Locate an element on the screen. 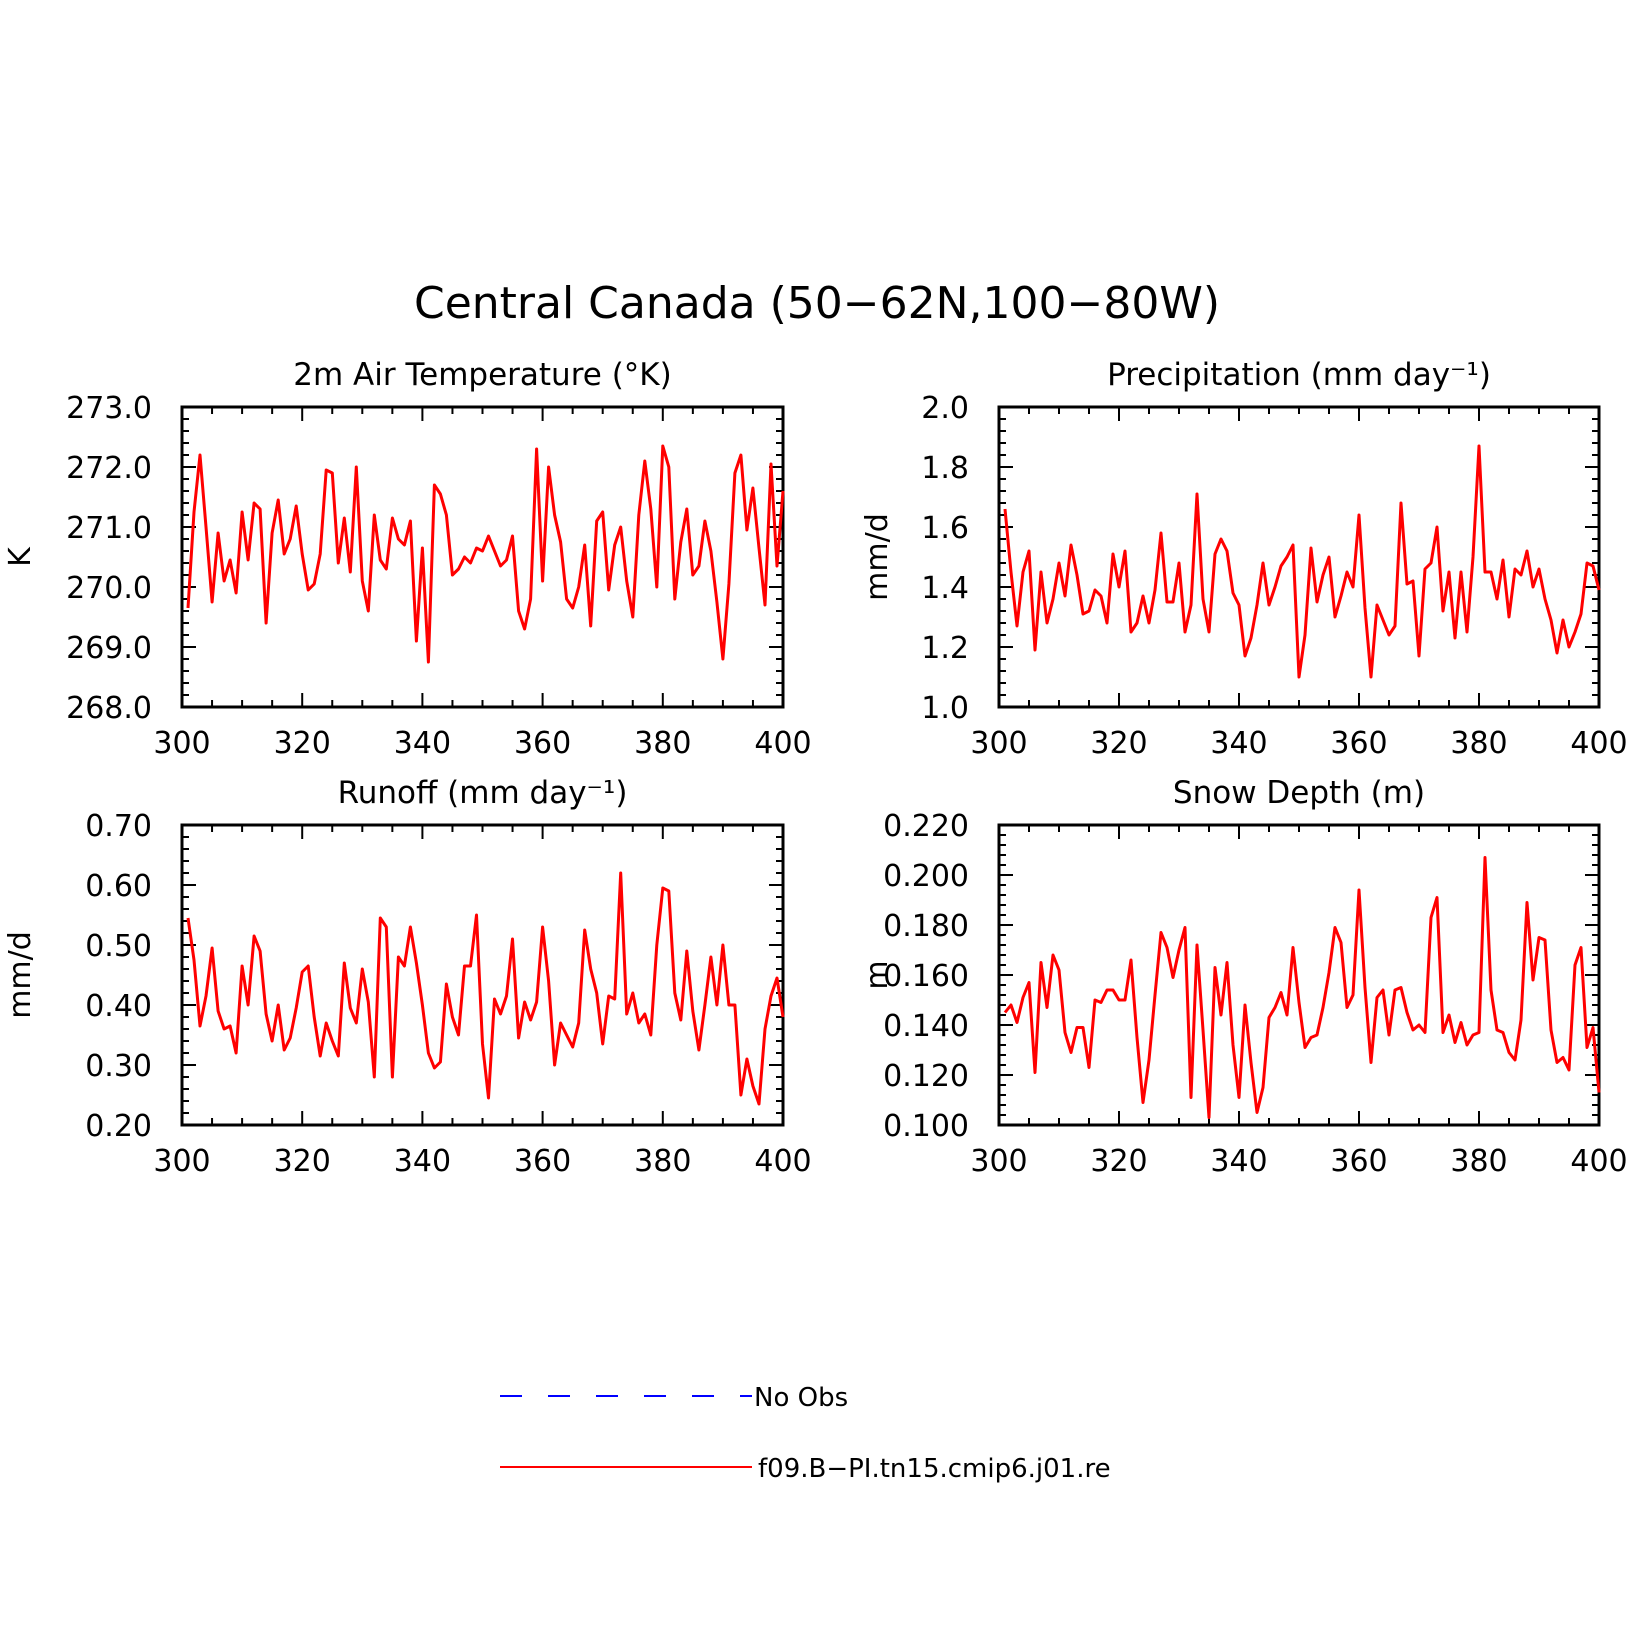 The image size is (1635, 1638). y-tick-label: 0.160 is located at coordinates (926, 976).